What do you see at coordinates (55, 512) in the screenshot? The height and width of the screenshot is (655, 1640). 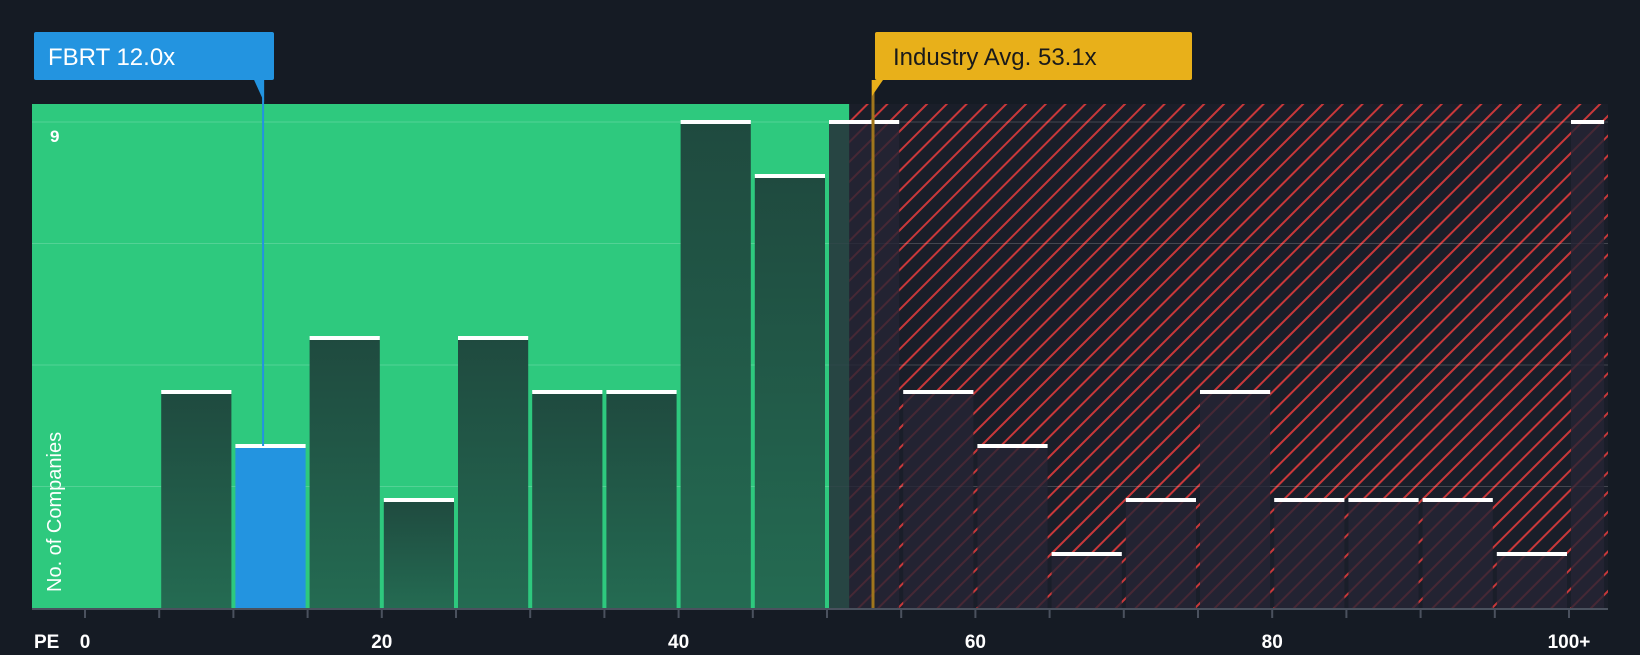 I see `y-axis-label: No. of Companies` at bounding box center [55, 512].